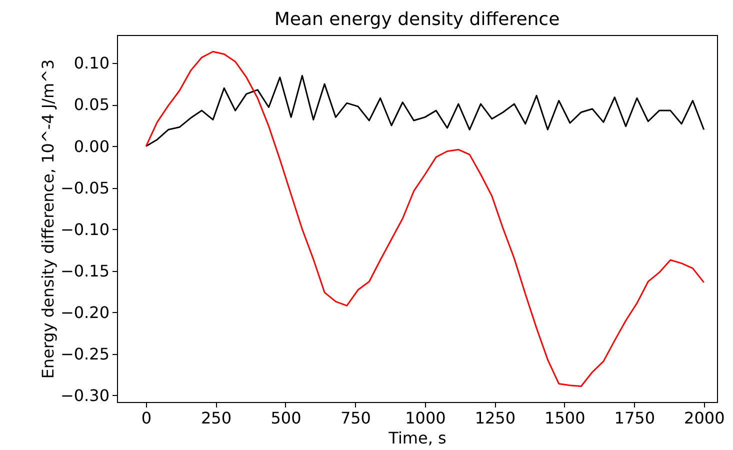 The image size is (733, 450). Describe the element at coordinates (417, 438) in the screenshot. I see `x-axis-title: Time, s` at that location.